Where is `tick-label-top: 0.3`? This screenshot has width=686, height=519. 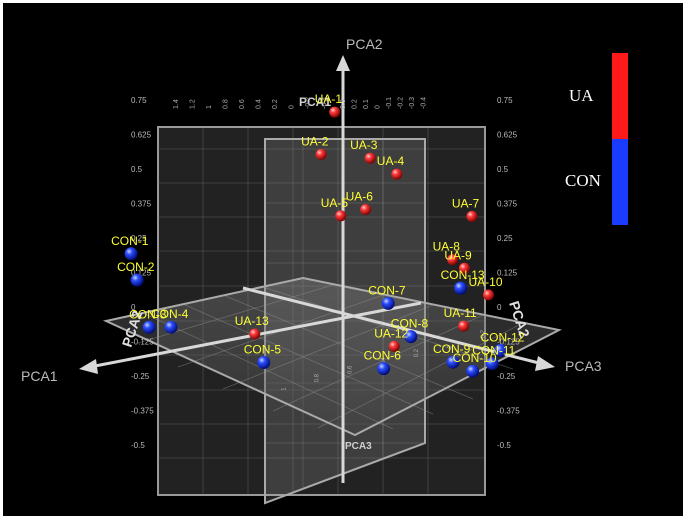 tick-label-top: 0.3 is located at coordinates (343, 104).